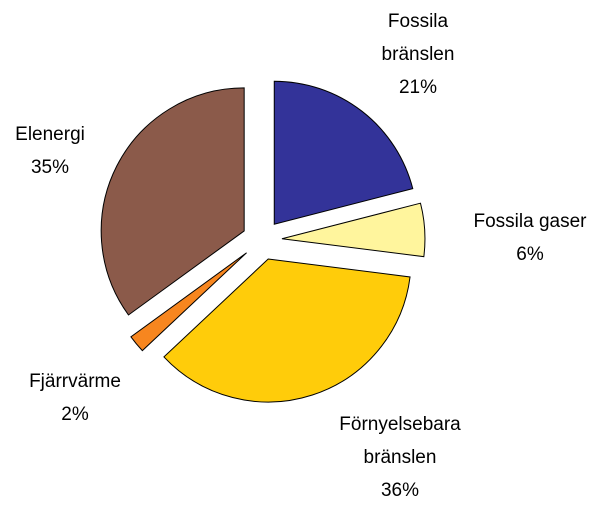 This screenshot has height=507, width=599. Describe the element at coordinates (50, 167) in the screenshot. I see `value-label: 35%` at that location.